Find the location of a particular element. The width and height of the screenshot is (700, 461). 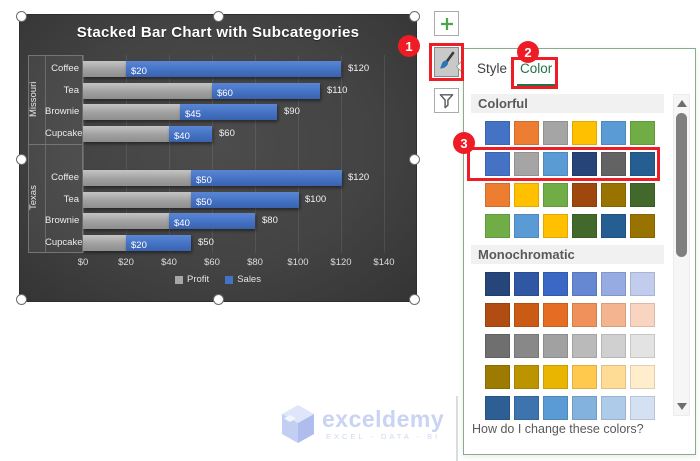

bar-row: $60 is located at coordinates (201, 91).